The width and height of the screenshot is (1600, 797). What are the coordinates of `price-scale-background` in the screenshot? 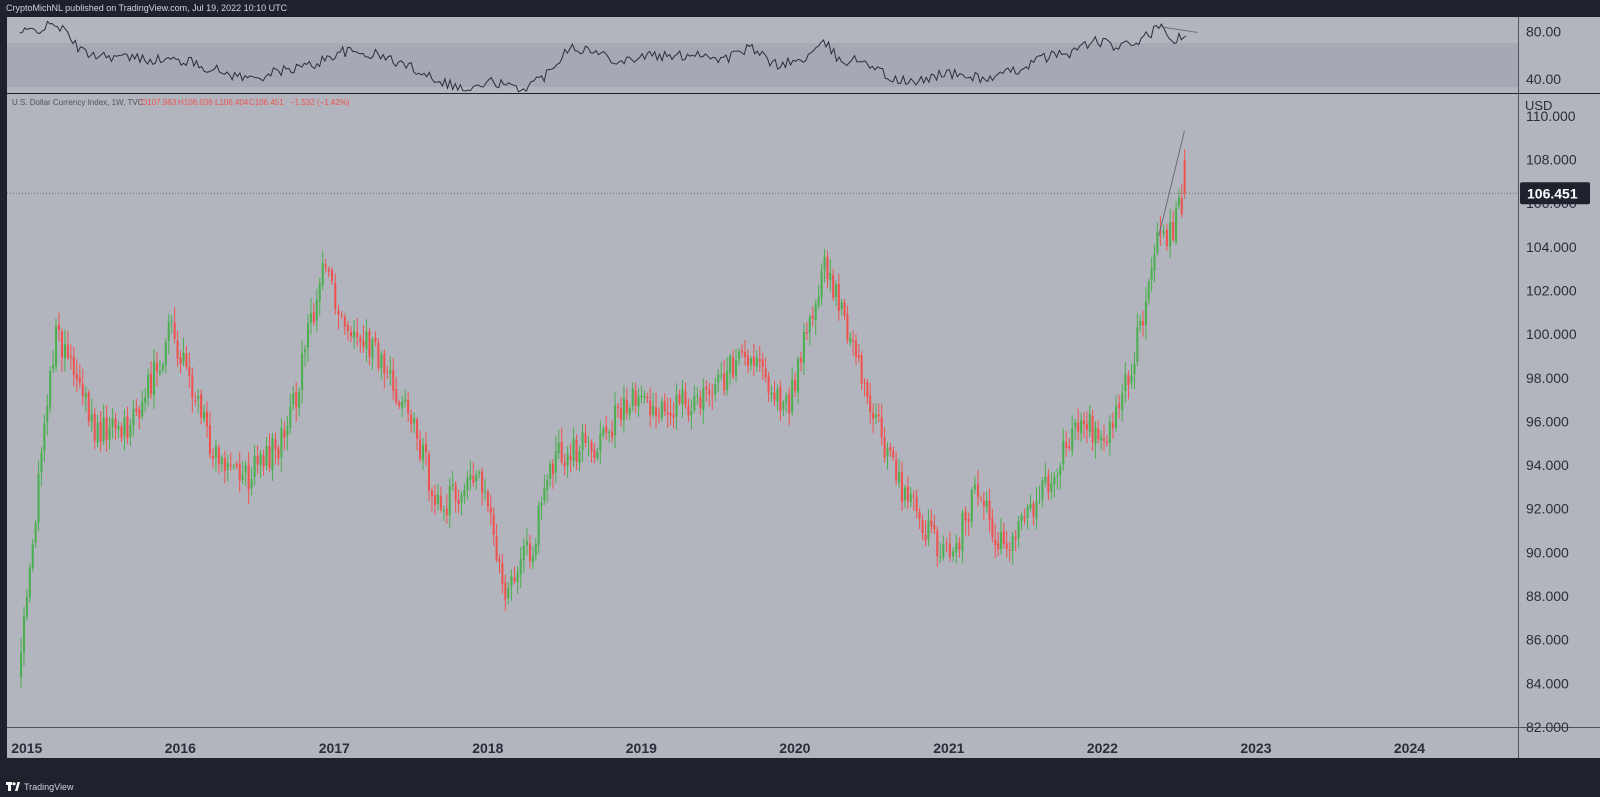 It's located at (1559, 387).